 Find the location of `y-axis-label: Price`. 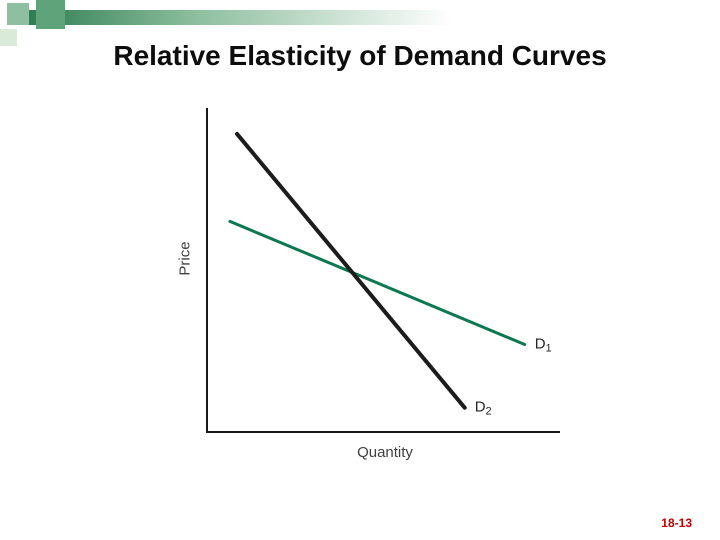

y-axis-label: Price is located at coordinates (185, 258).